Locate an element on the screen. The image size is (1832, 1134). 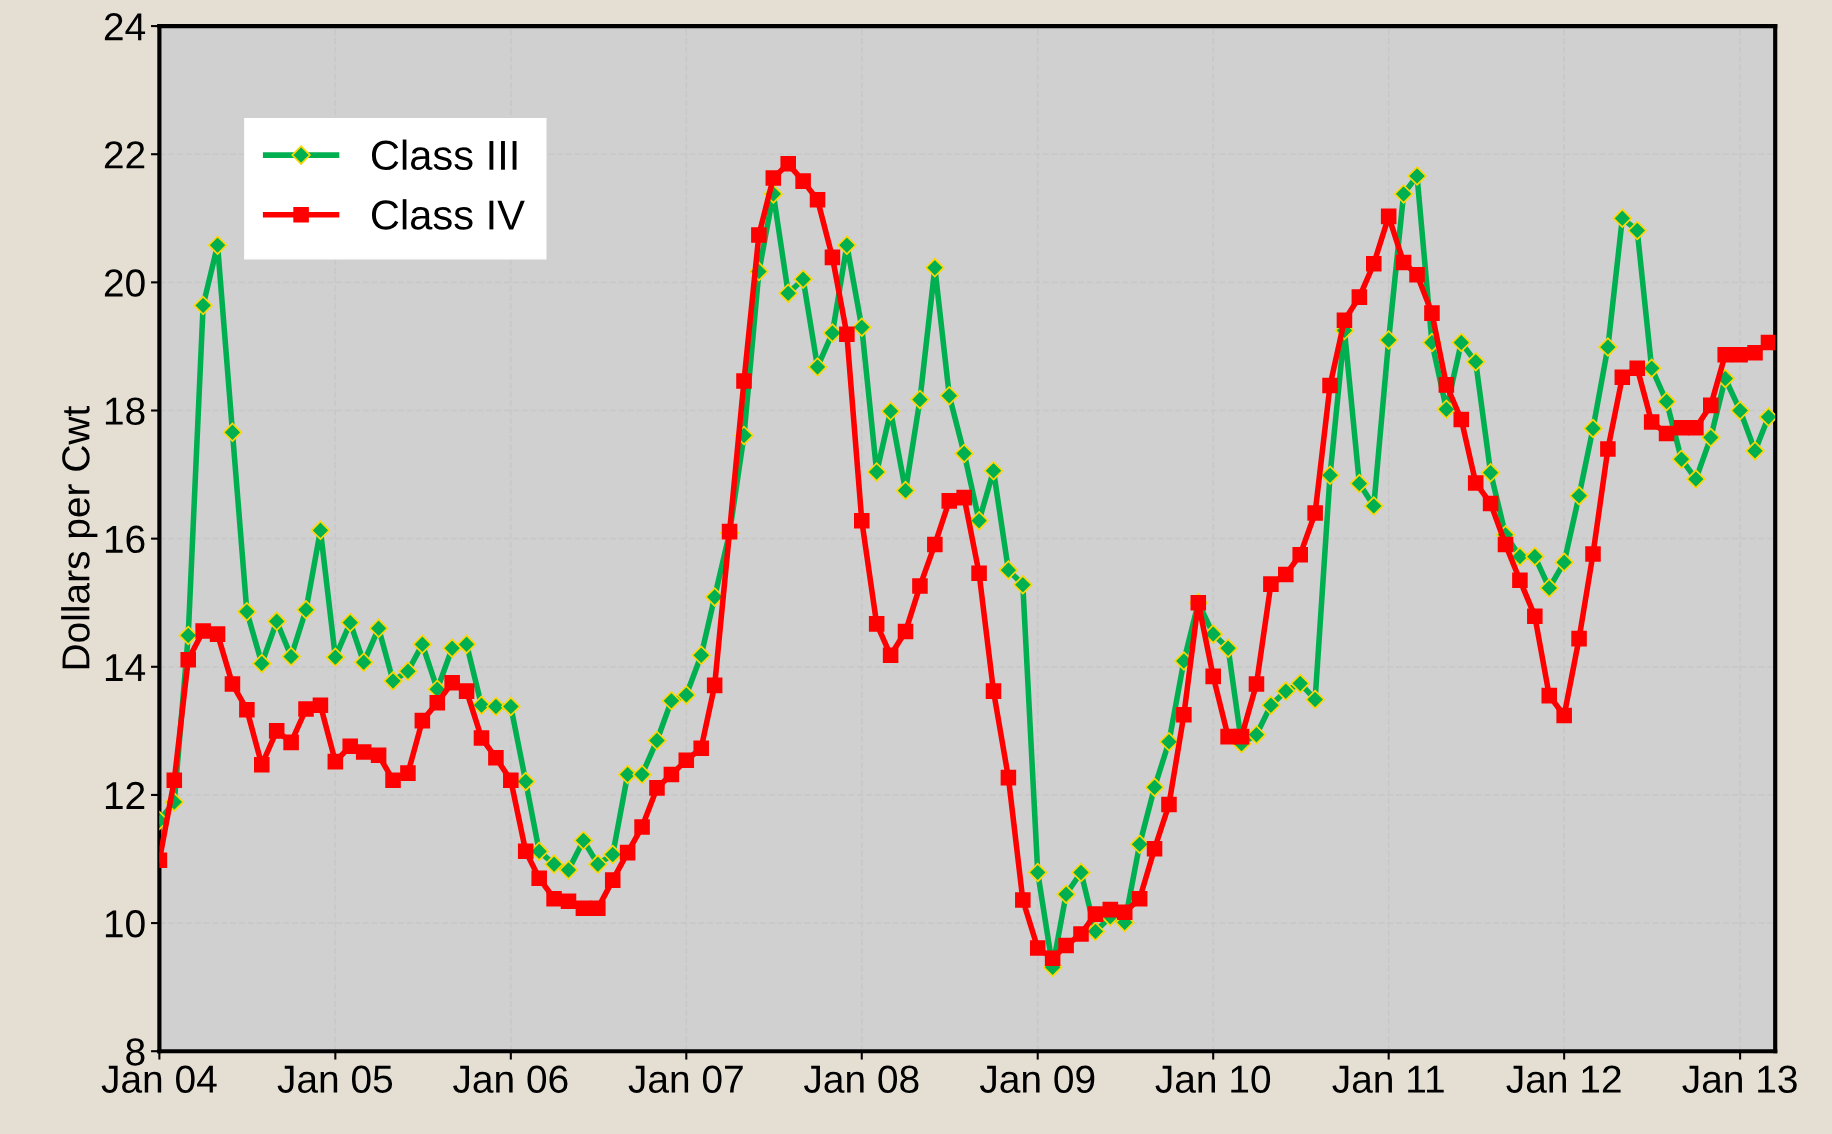
y-tick-label: 18 is located at coordinates (125, 411).